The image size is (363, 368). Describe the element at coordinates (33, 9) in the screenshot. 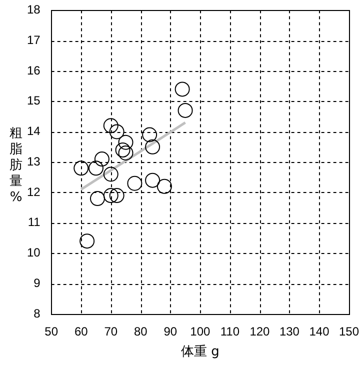

I see `y-tick-label: 18` at that location.